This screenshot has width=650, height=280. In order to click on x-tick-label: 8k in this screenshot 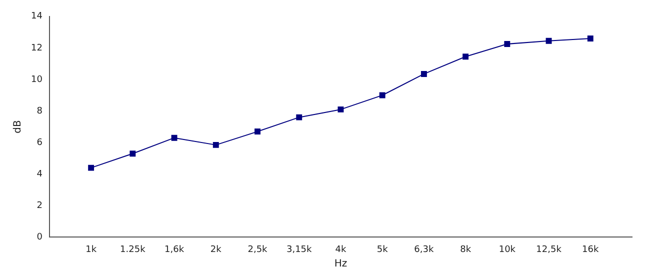, I will do `click(466, 249)`.